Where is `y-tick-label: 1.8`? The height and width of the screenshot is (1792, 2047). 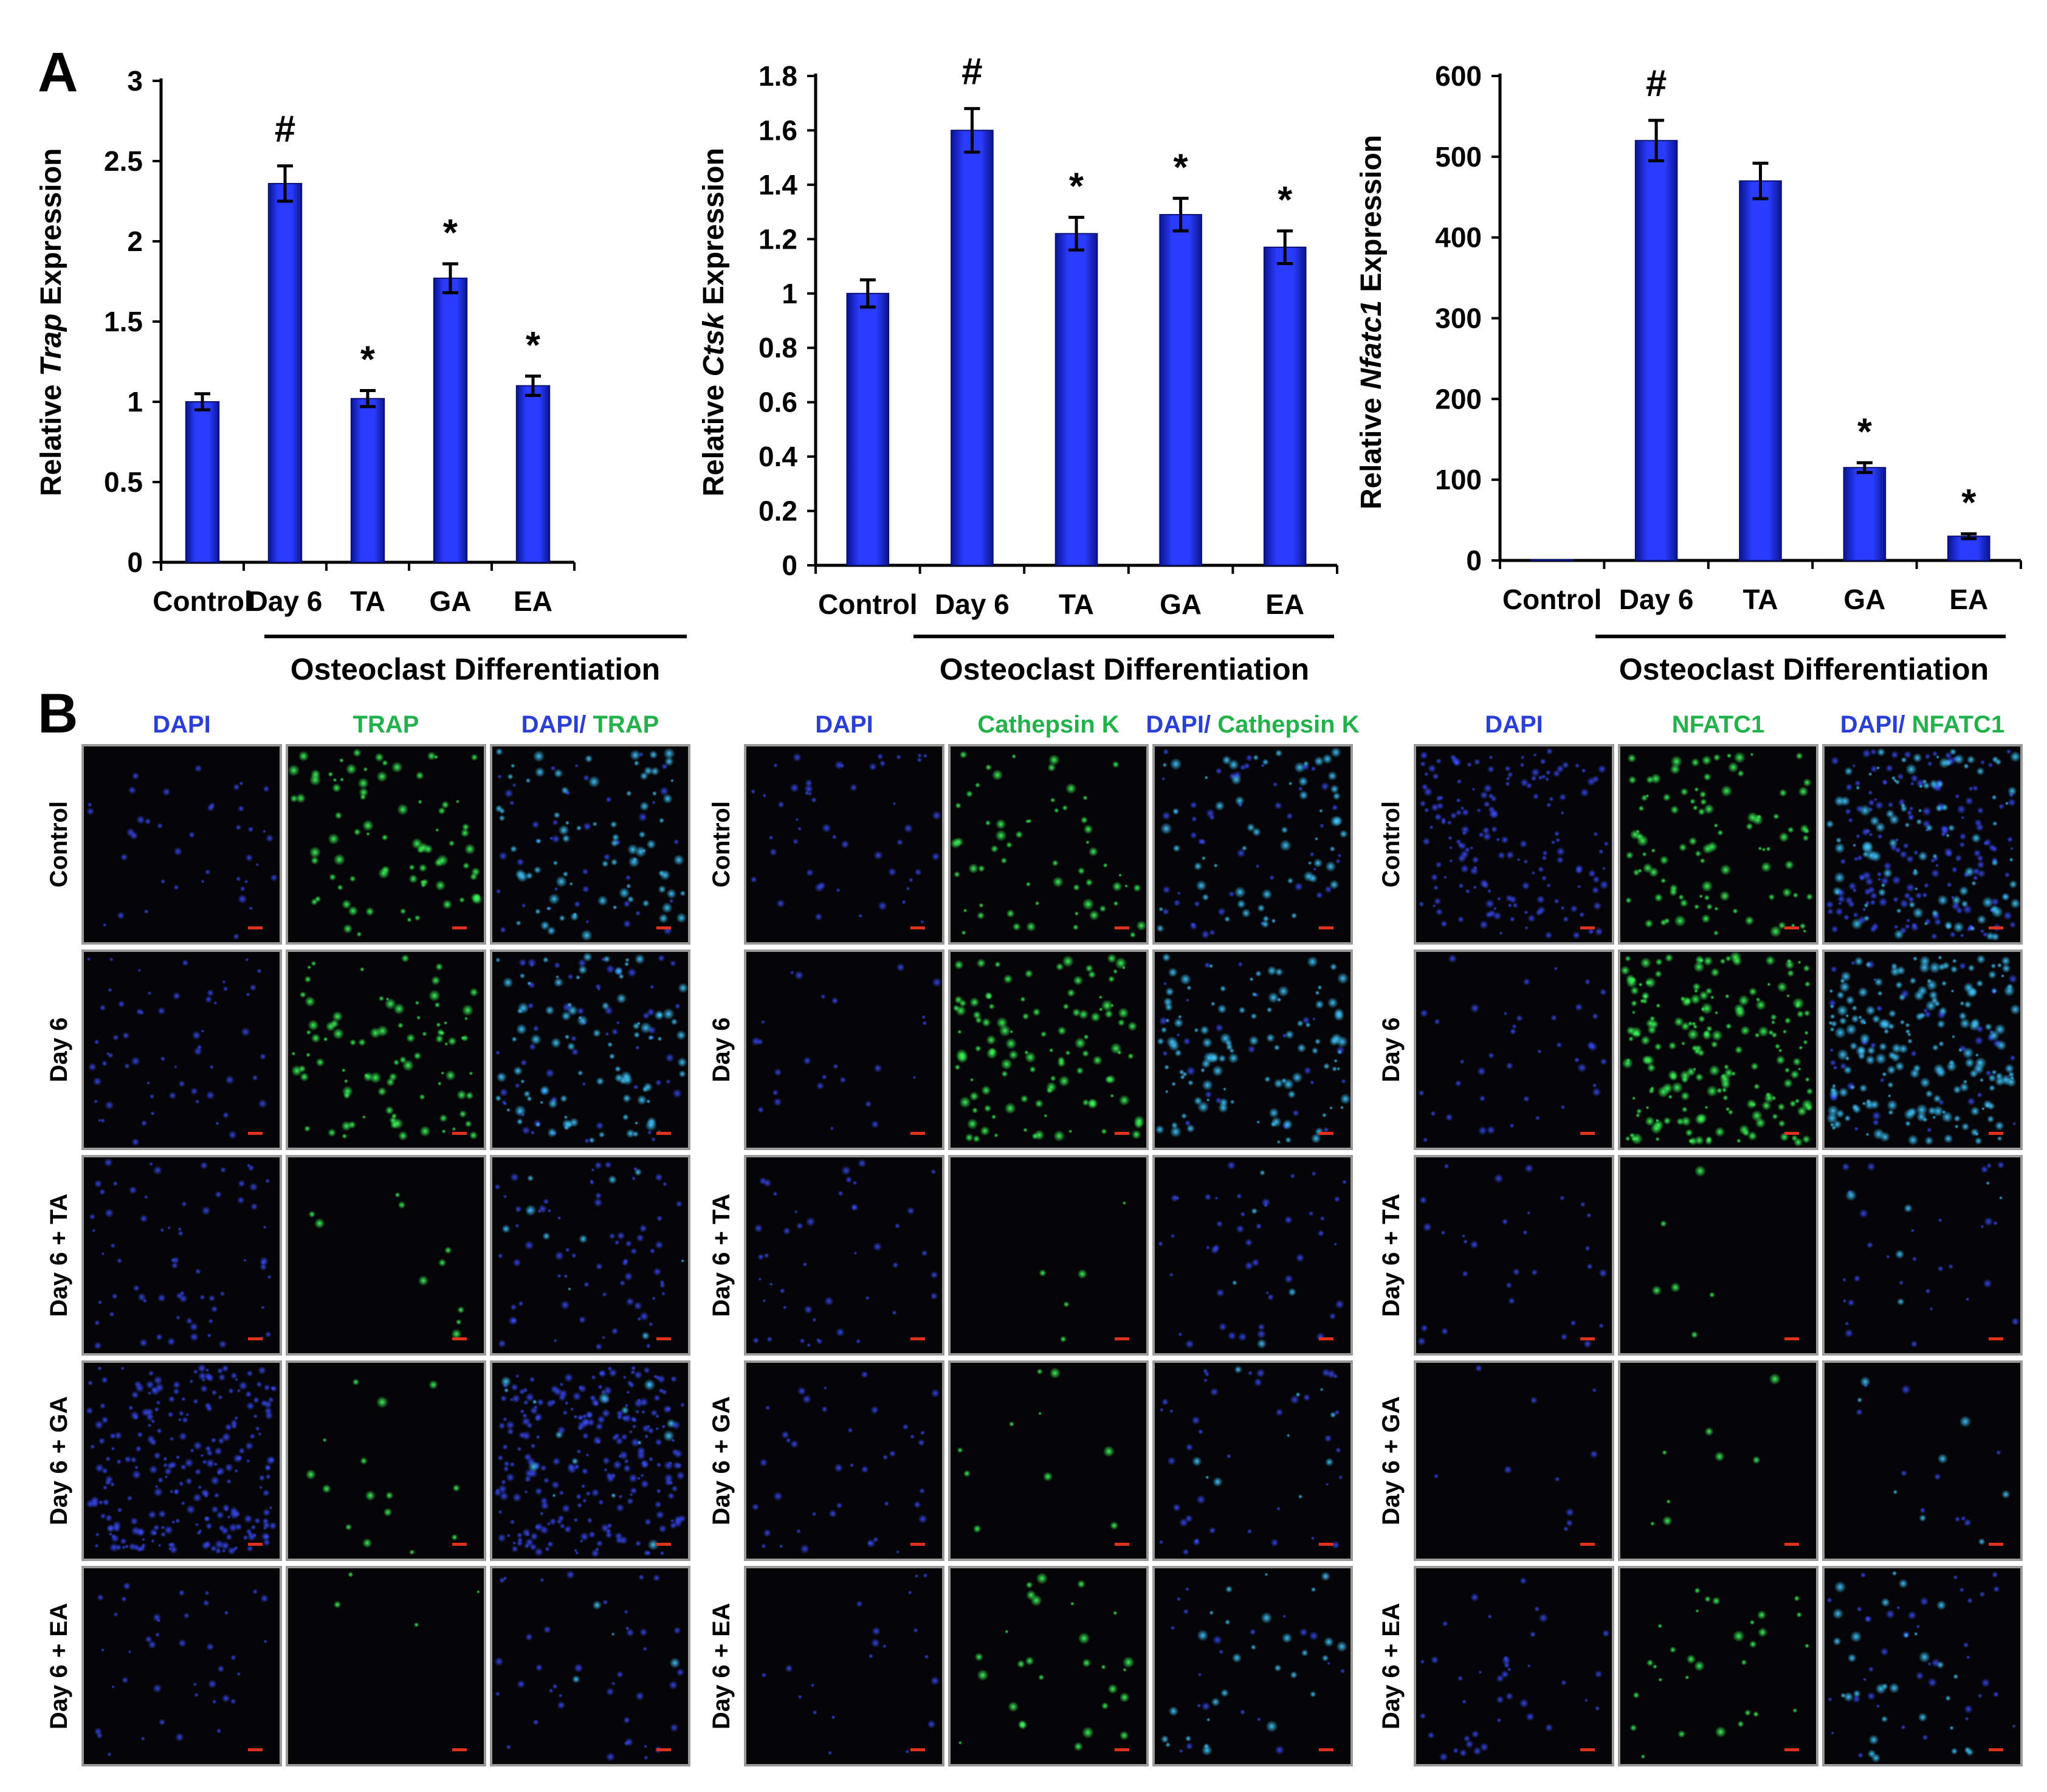
y-tick-label: 1.8 is located at coordinates (778, 76).